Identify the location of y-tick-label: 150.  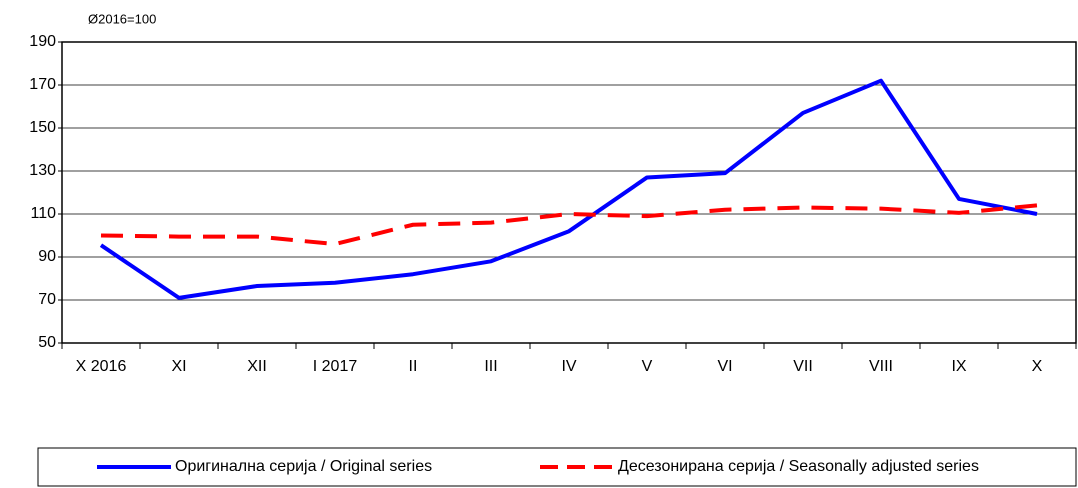
(42, 127).